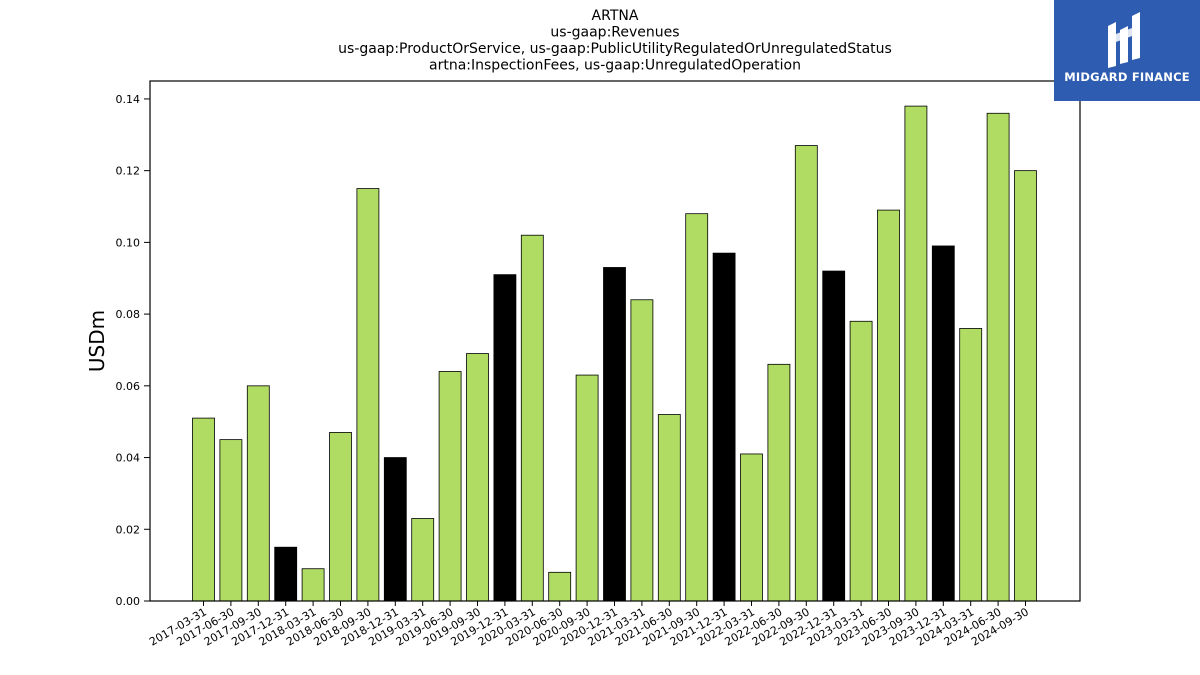 Image resolution: width=1200 pixels, height=675 pixels. I want to click on y-tick-label: 0.12, so click(128, 171).